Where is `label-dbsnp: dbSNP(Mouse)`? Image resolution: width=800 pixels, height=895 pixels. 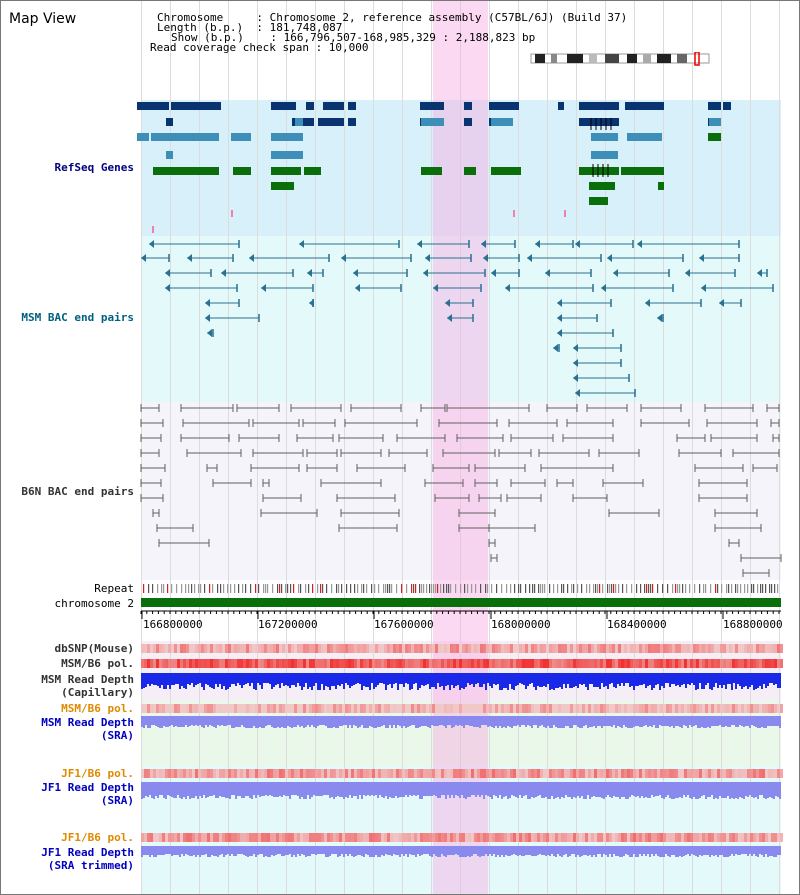
label-dbsnp: dbSNP(Mouse) is located at coordinates (94, 648).